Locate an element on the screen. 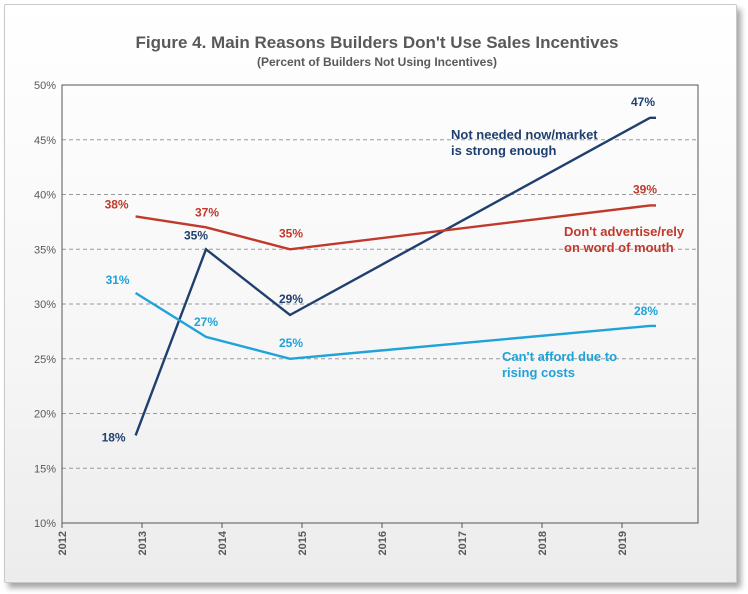  x-tick-label: 2015 is located at coordinates (303, 543).